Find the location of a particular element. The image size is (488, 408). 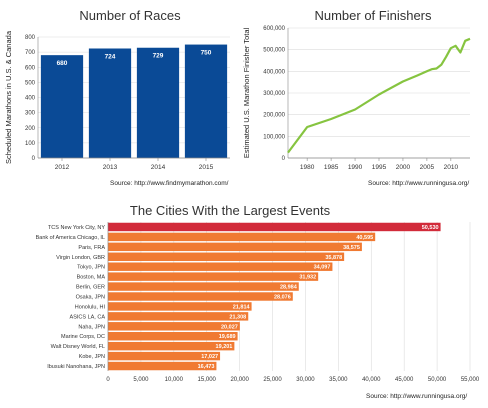

cities-x-tick-label: 35,000 is located at coordinates (338, 380).